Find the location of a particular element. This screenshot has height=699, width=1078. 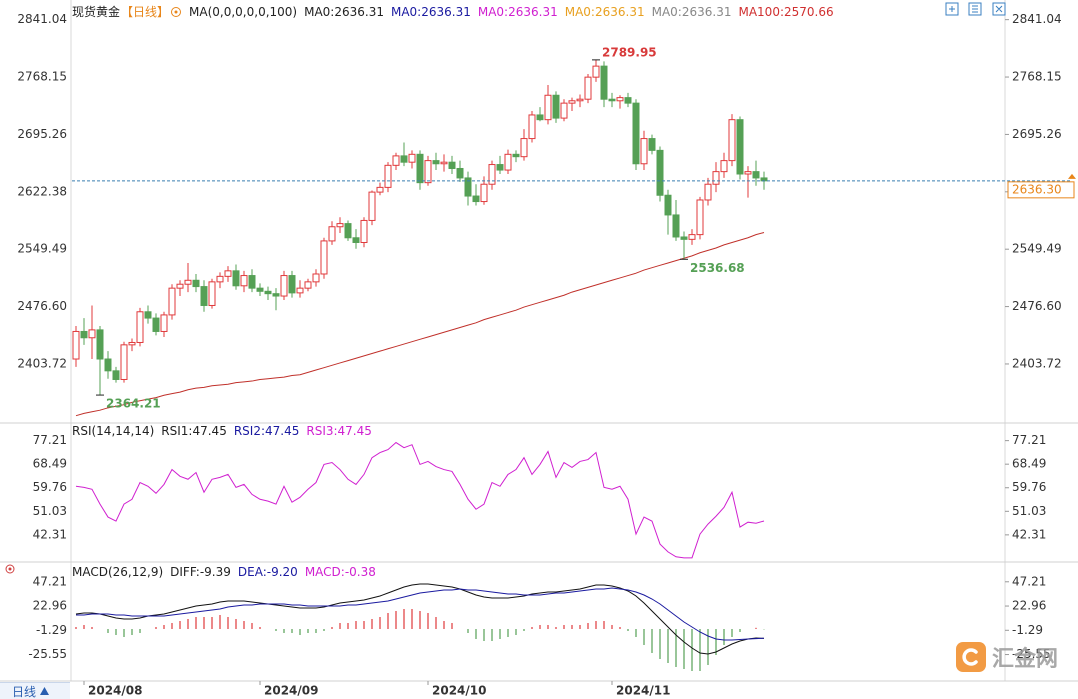

icon-glyph is located at coordinates (976, 9).